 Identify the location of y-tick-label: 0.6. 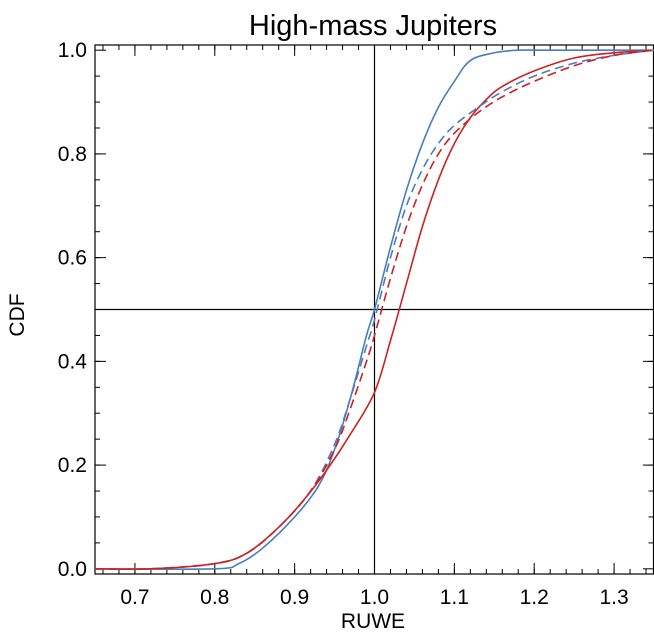
(72, 258).